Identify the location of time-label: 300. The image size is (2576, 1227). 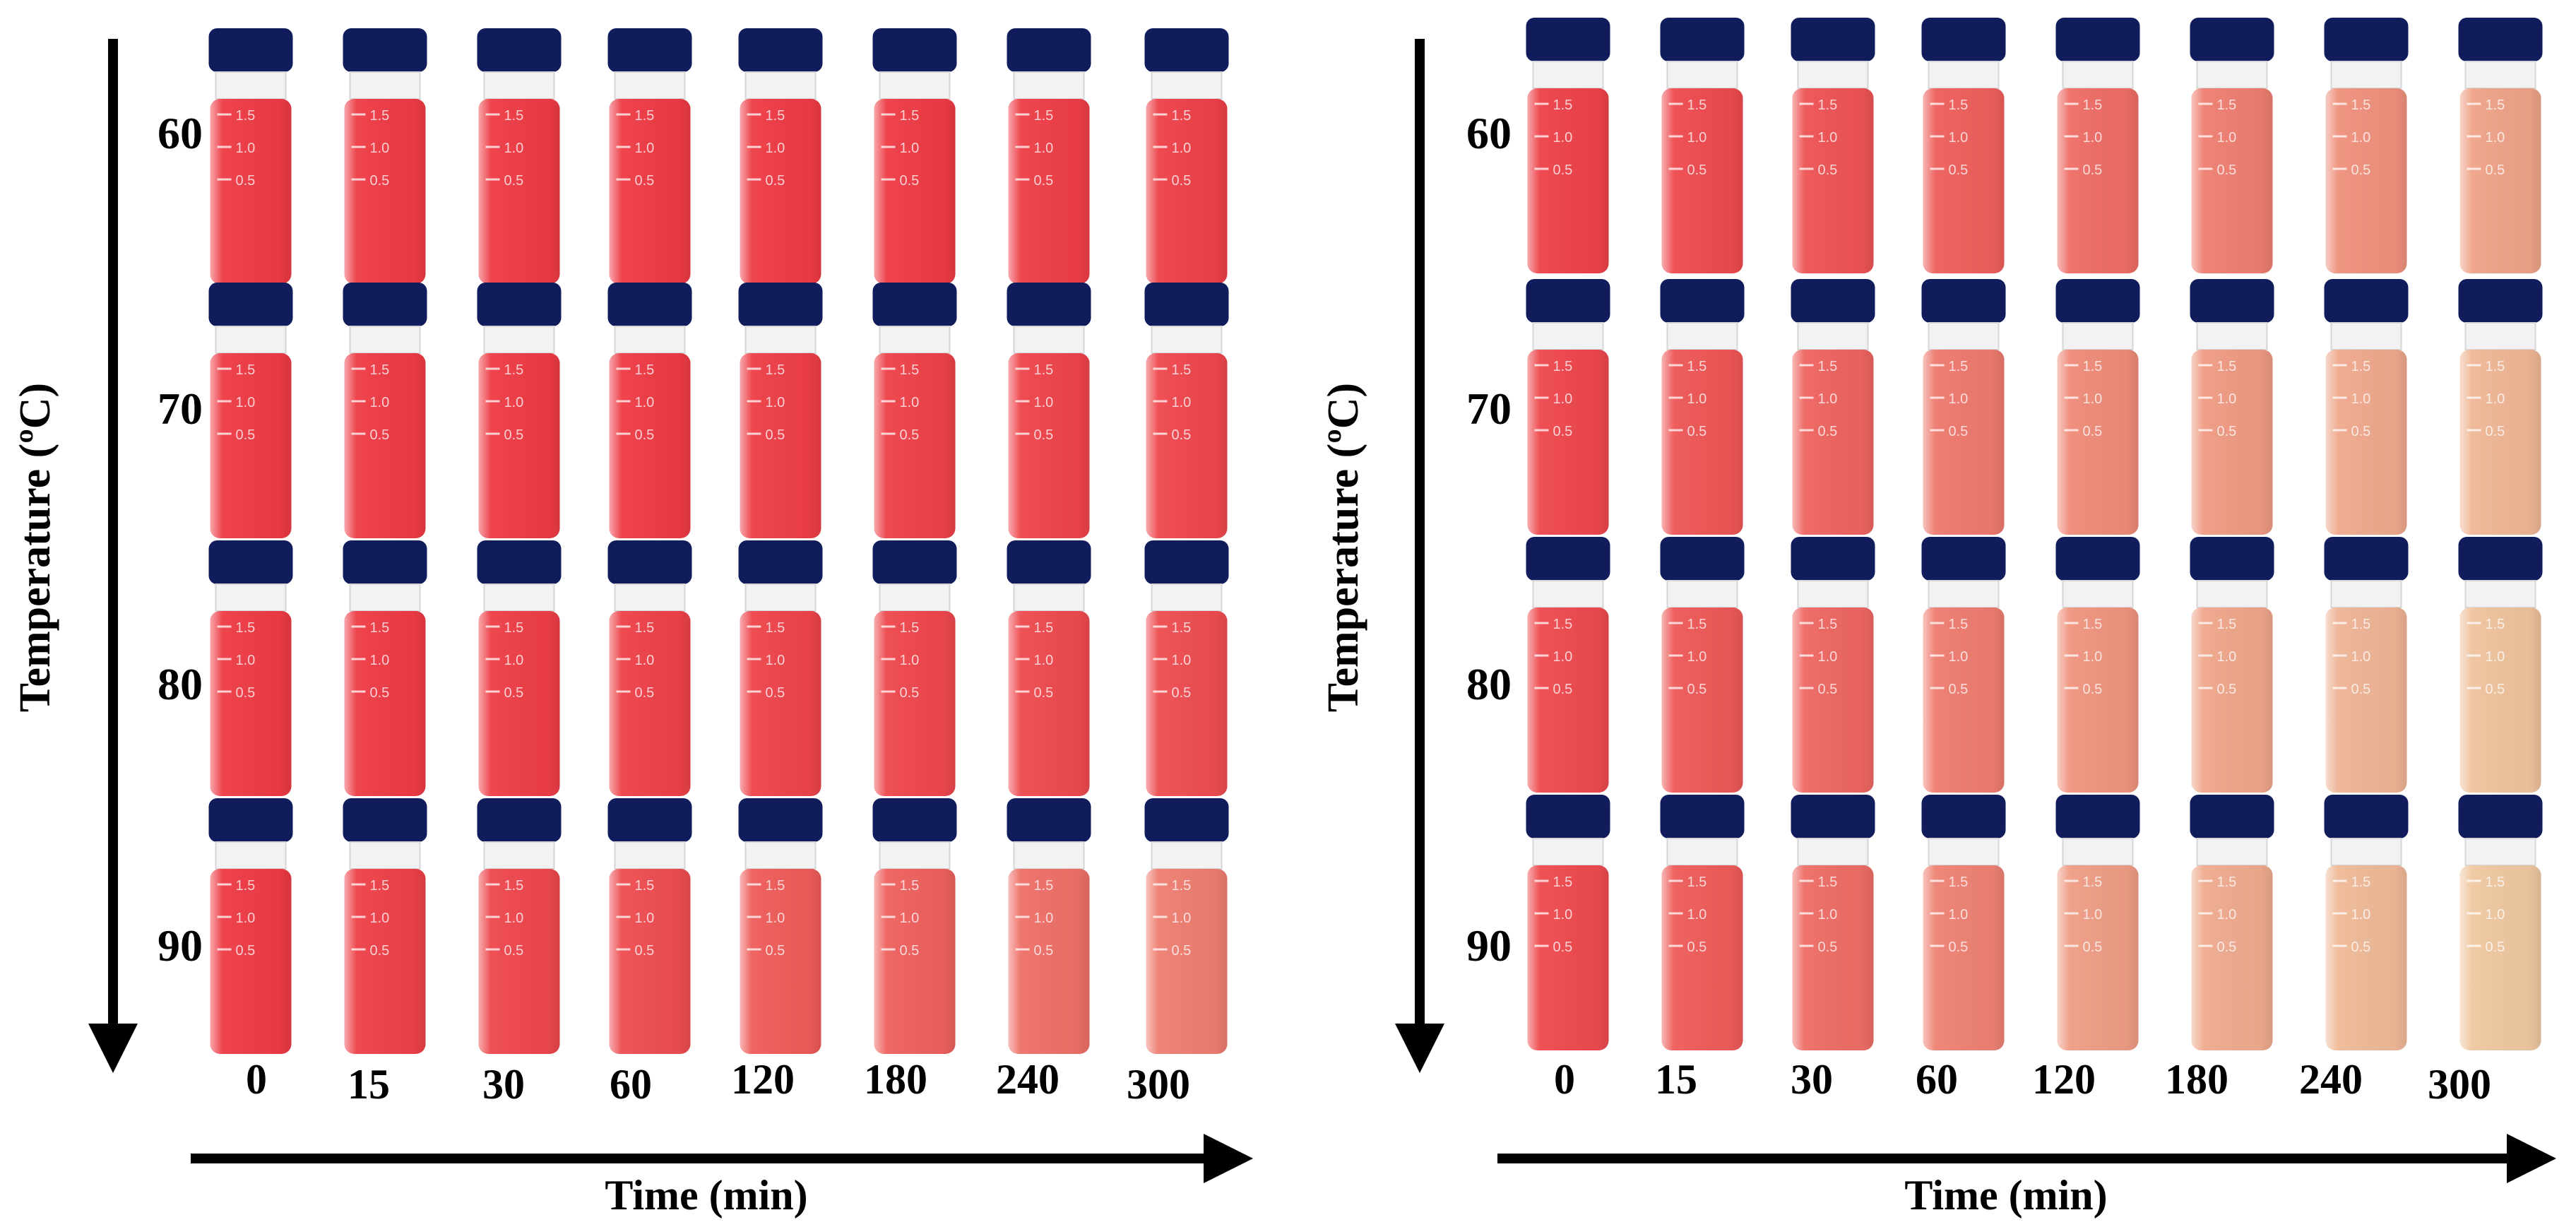
(2459, 1084).